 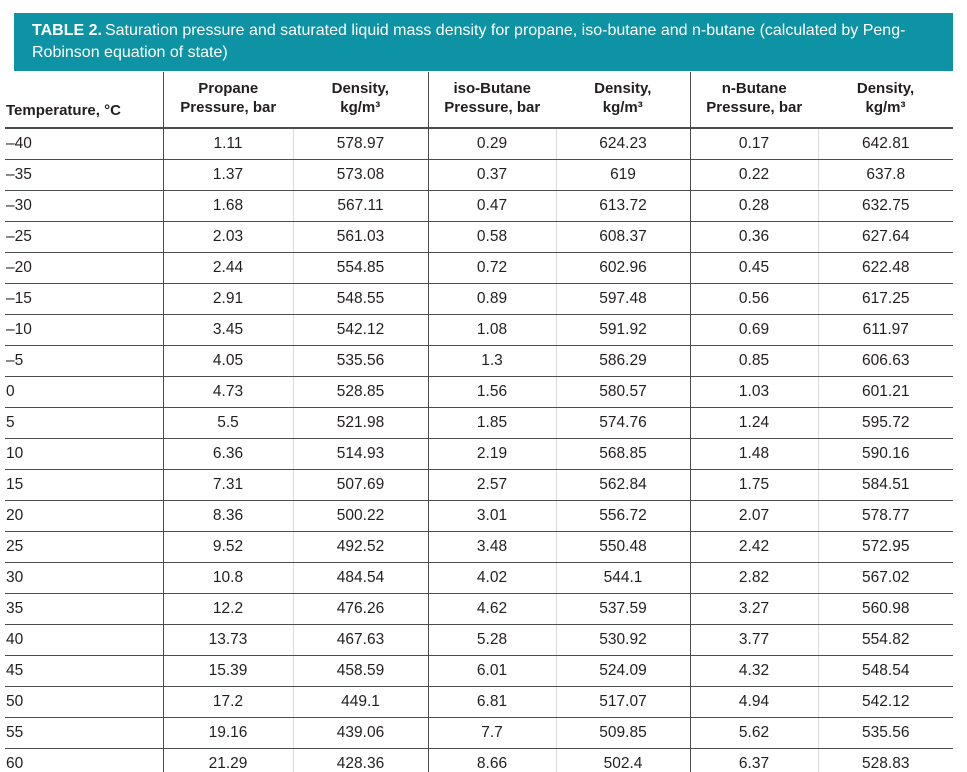 I want to click on value-cell: 608.37, so click(x=622, y=237).